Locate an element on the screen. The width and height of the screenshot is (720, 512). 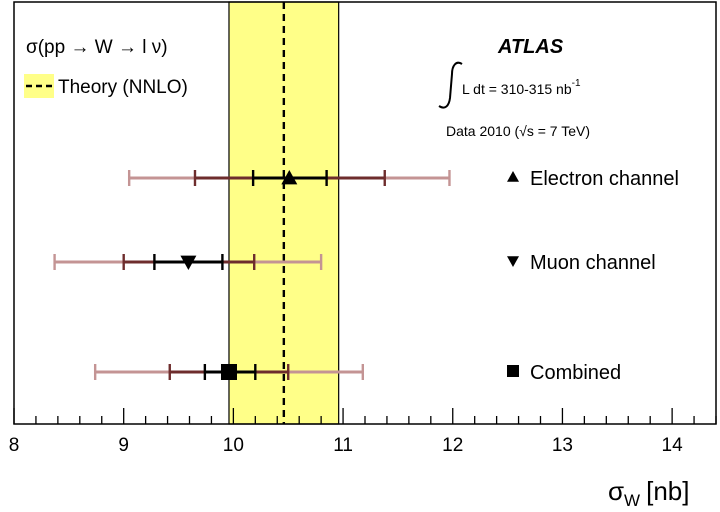
integral-sign is located at coordinates (450, 85).